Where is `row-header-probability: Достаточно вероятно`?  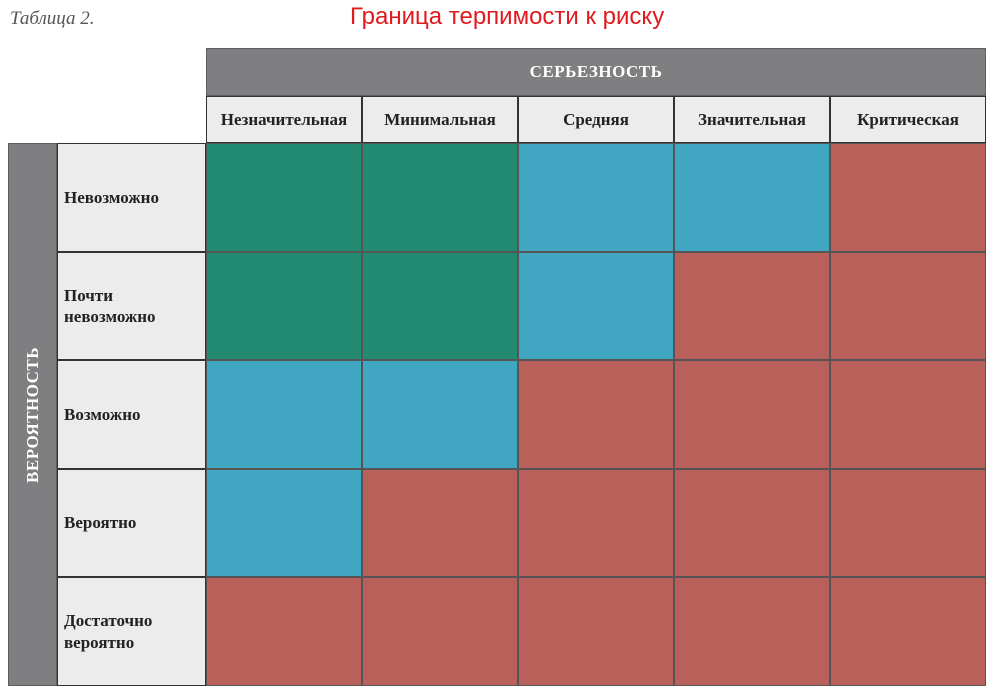 row-header-probability: Достаточно вероятно is located at coordinates (131, 631).